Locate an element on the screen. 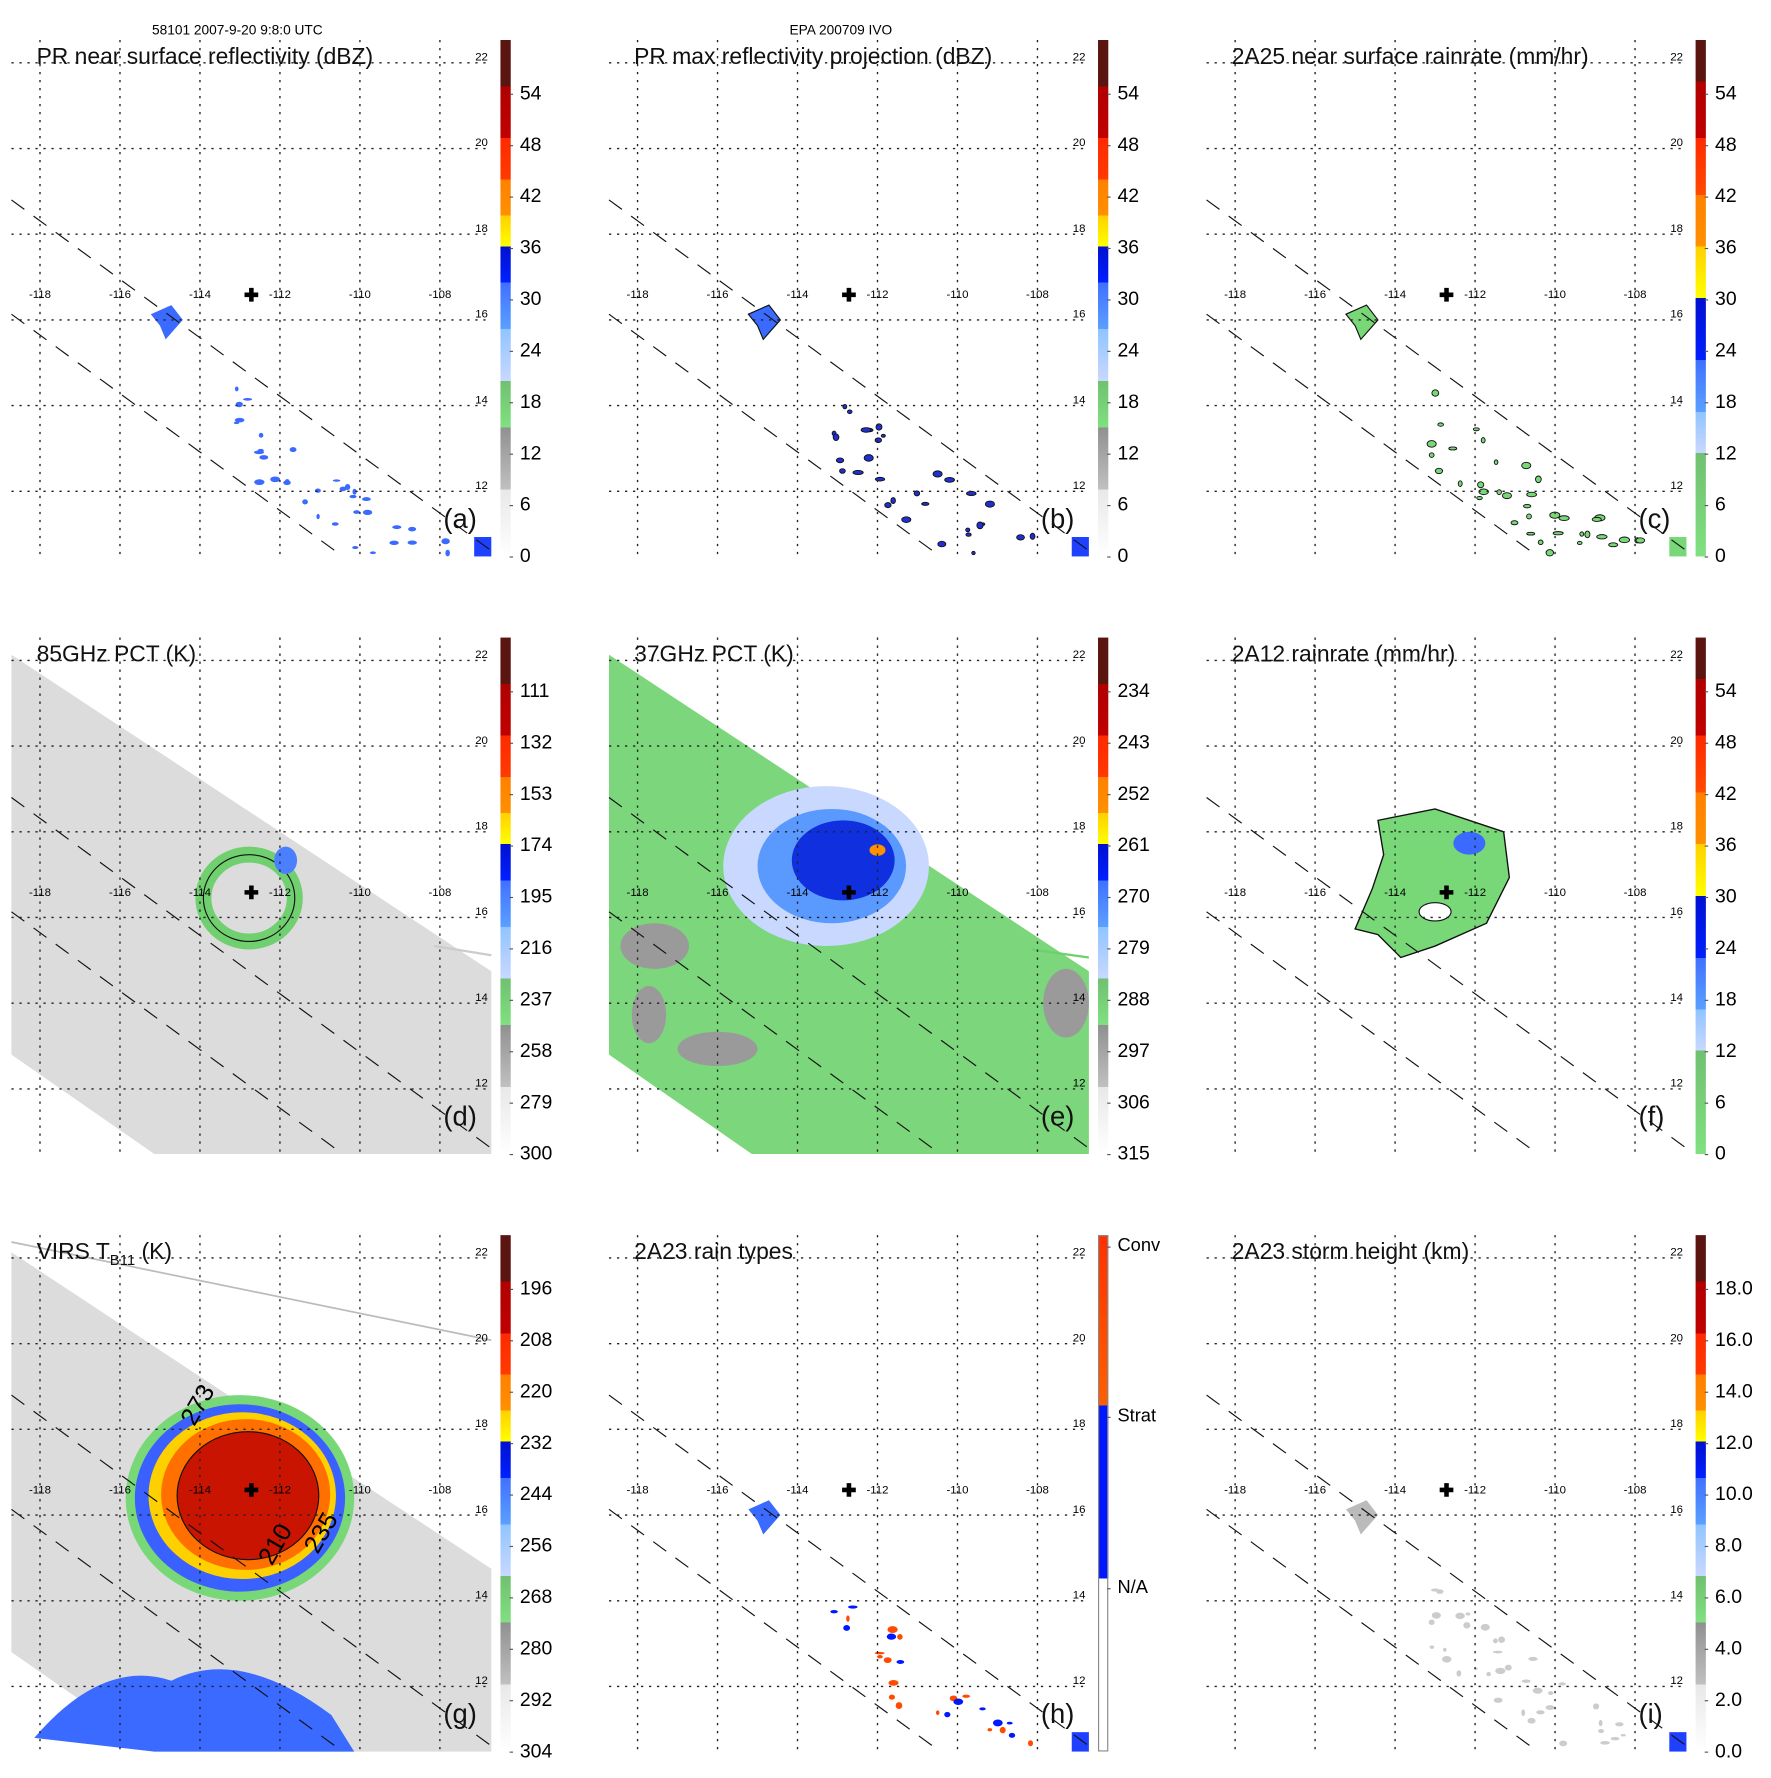 This screenshot has width=1771, height=1778. colorbar-tick-label: 306 is located at coordinates (1128, 1102).